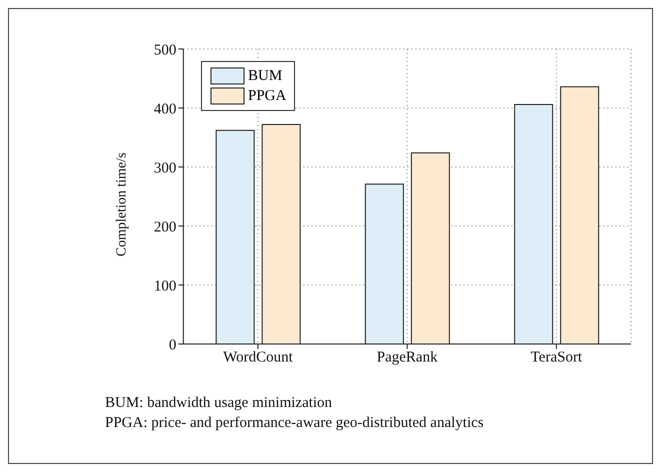 Image resolution: width=663 pixels, height=474 pixels. Describe the element at coordinates (172, 345) in the screenshot. I see `y-tick-label: 0` at that location.